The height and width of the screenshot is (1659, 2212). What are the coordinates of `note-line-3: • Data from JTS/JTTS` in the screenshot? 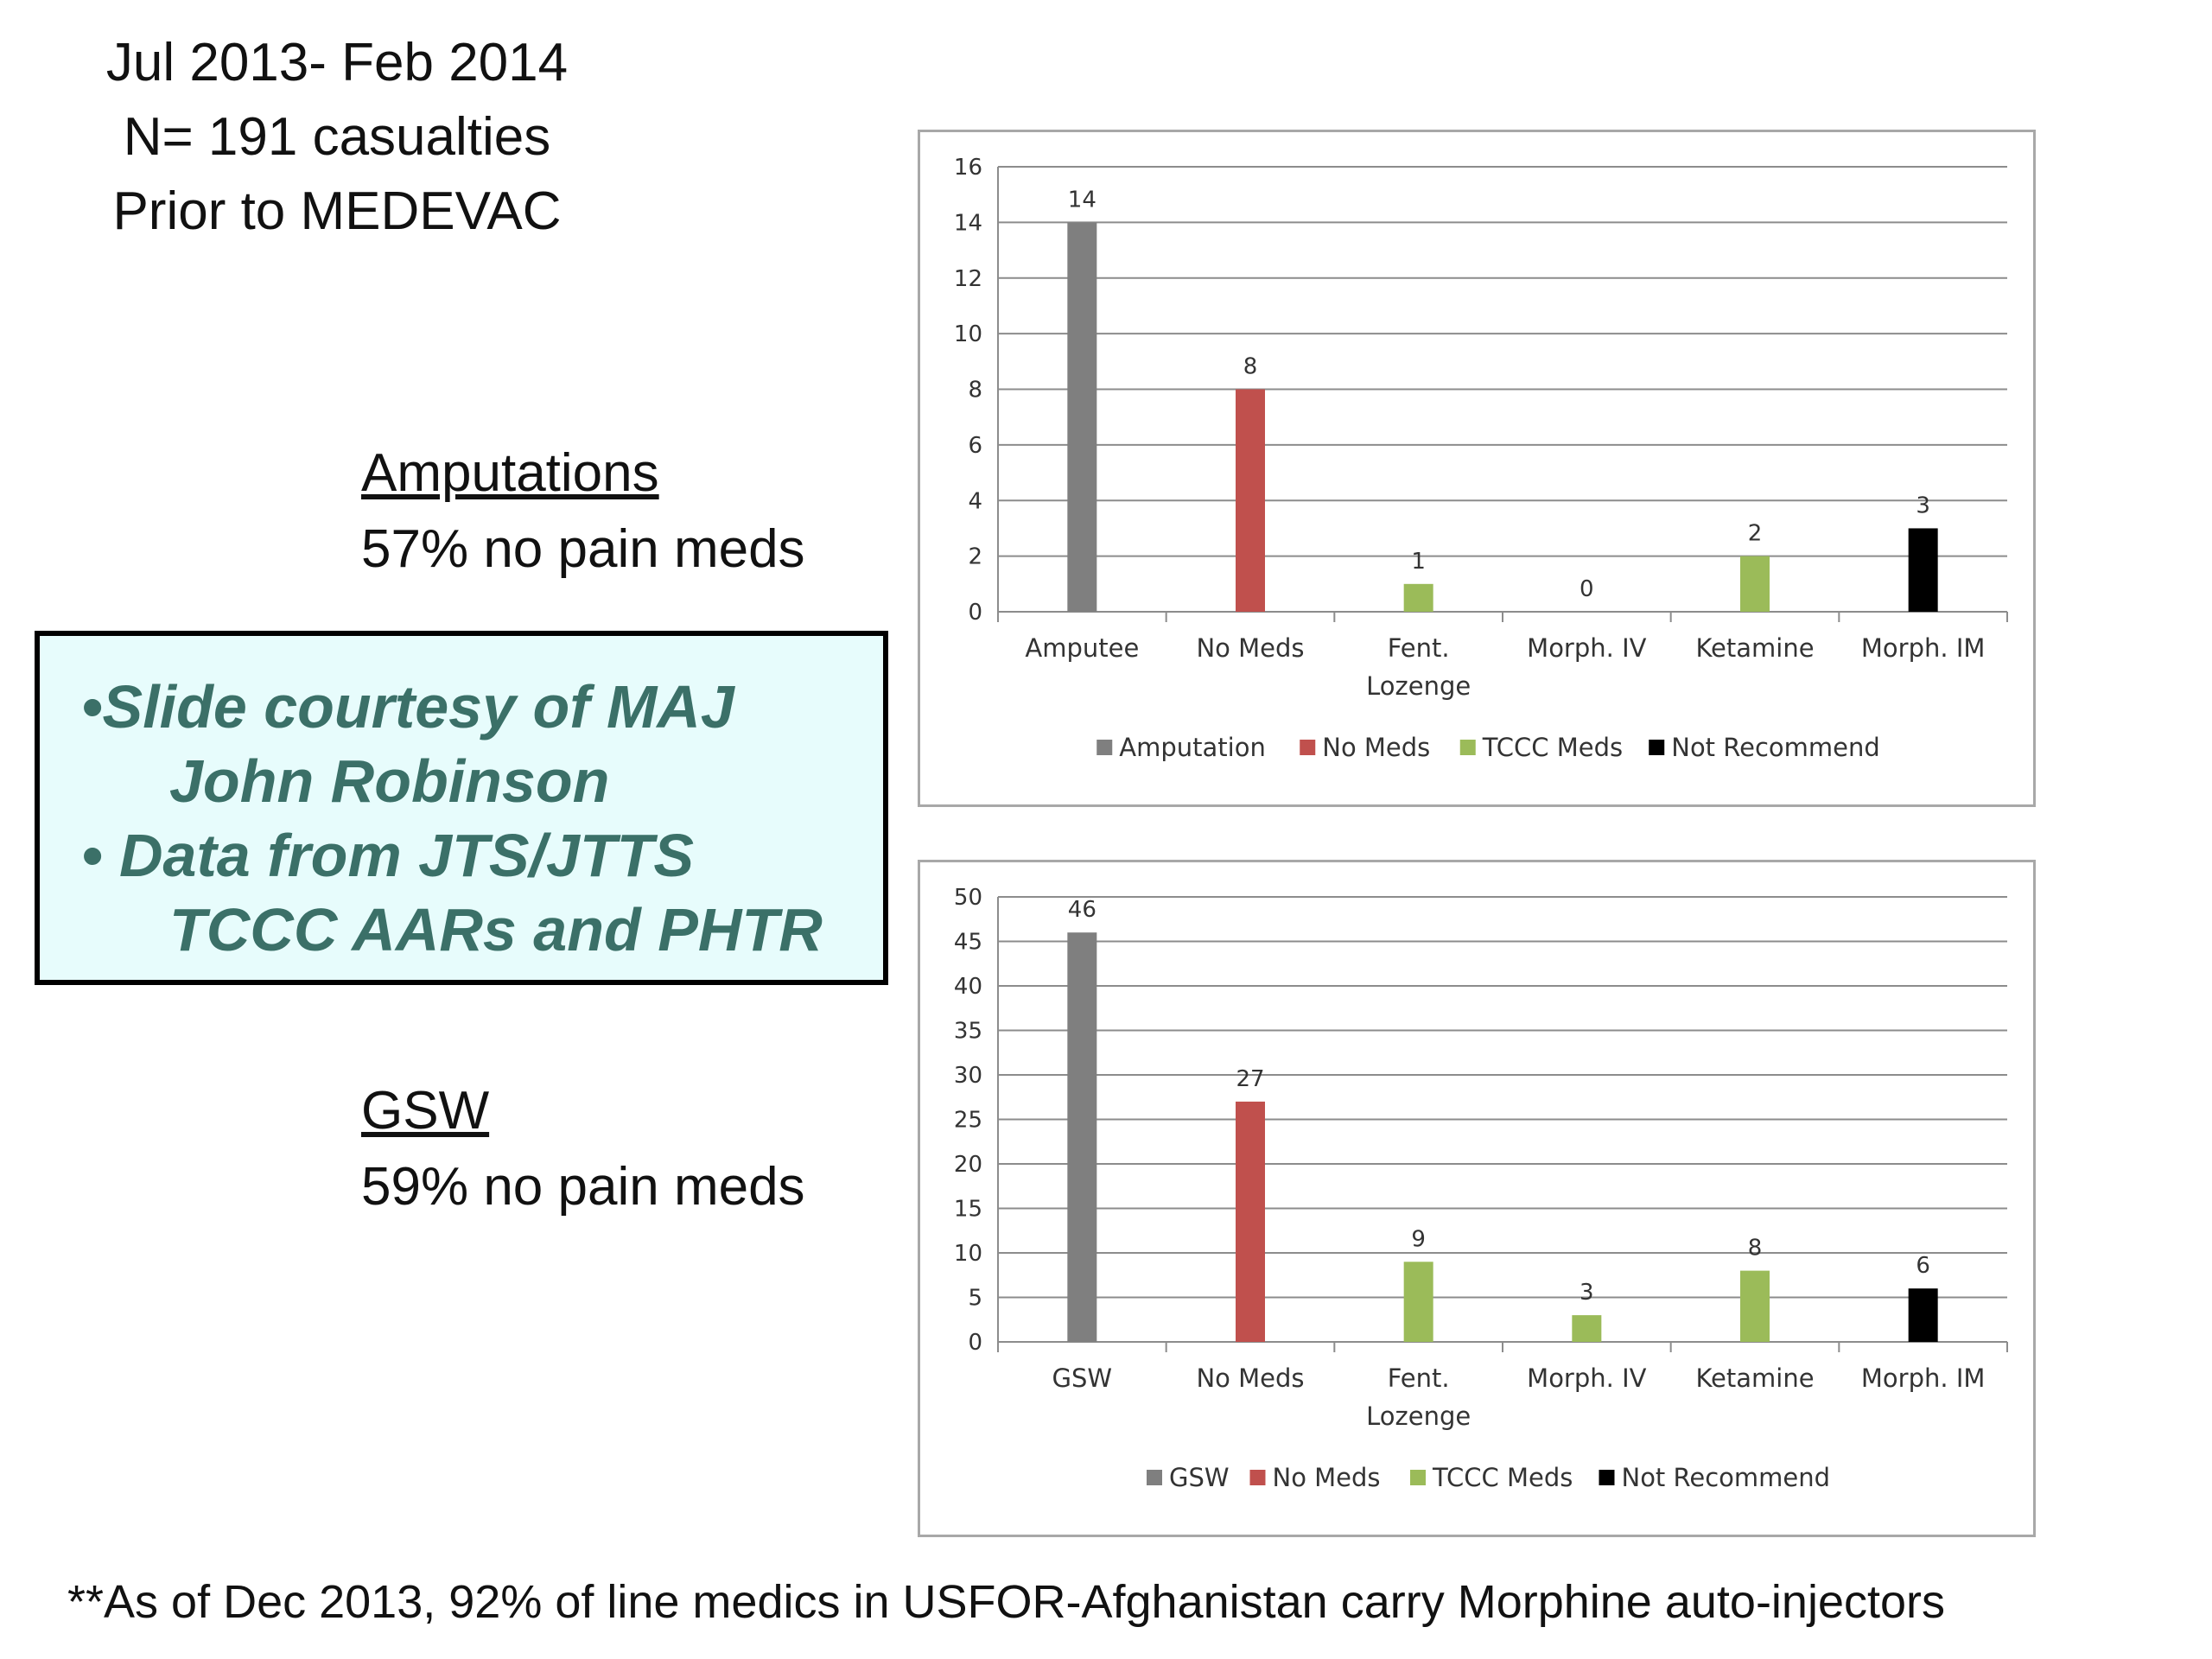 It's located at (388, 855).